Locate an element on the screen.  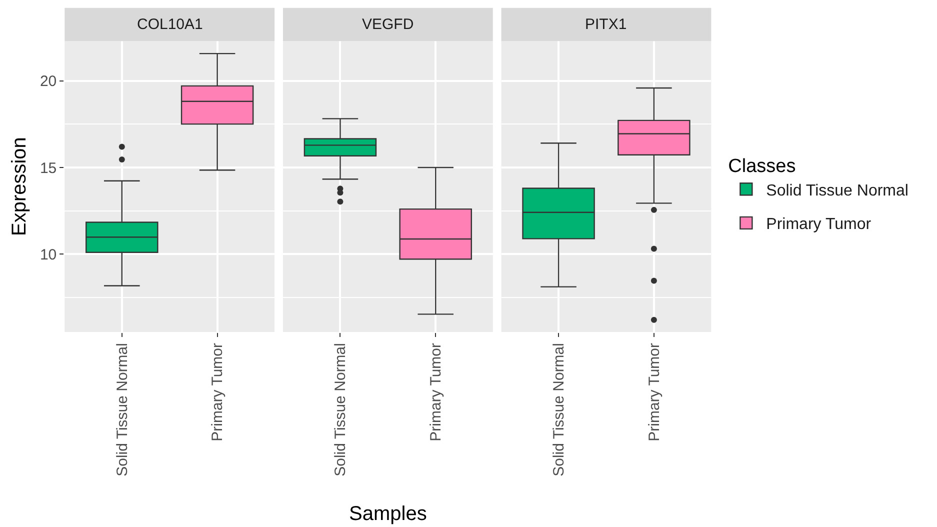
y-tick-label: 20 is located at coordinates (48, 81).